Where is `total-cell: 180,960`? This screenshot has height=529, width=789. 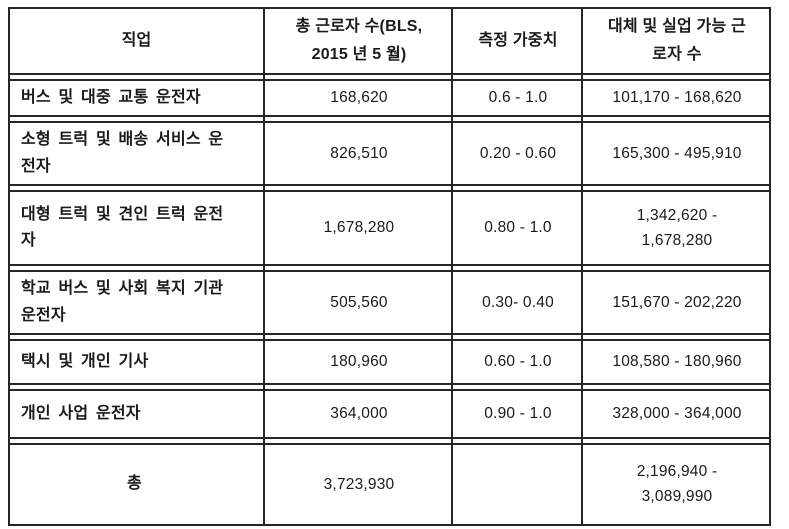 total-cell: 180,960 is located at coordinates (359, 362).